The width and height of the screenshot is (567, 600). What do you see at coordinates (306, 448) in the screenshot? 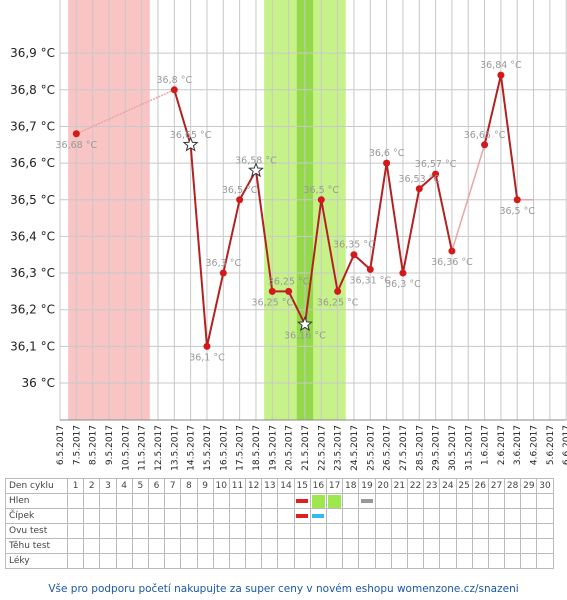
I see `x-tick-label: 21.5.2017` at bounding box center [306, 448].